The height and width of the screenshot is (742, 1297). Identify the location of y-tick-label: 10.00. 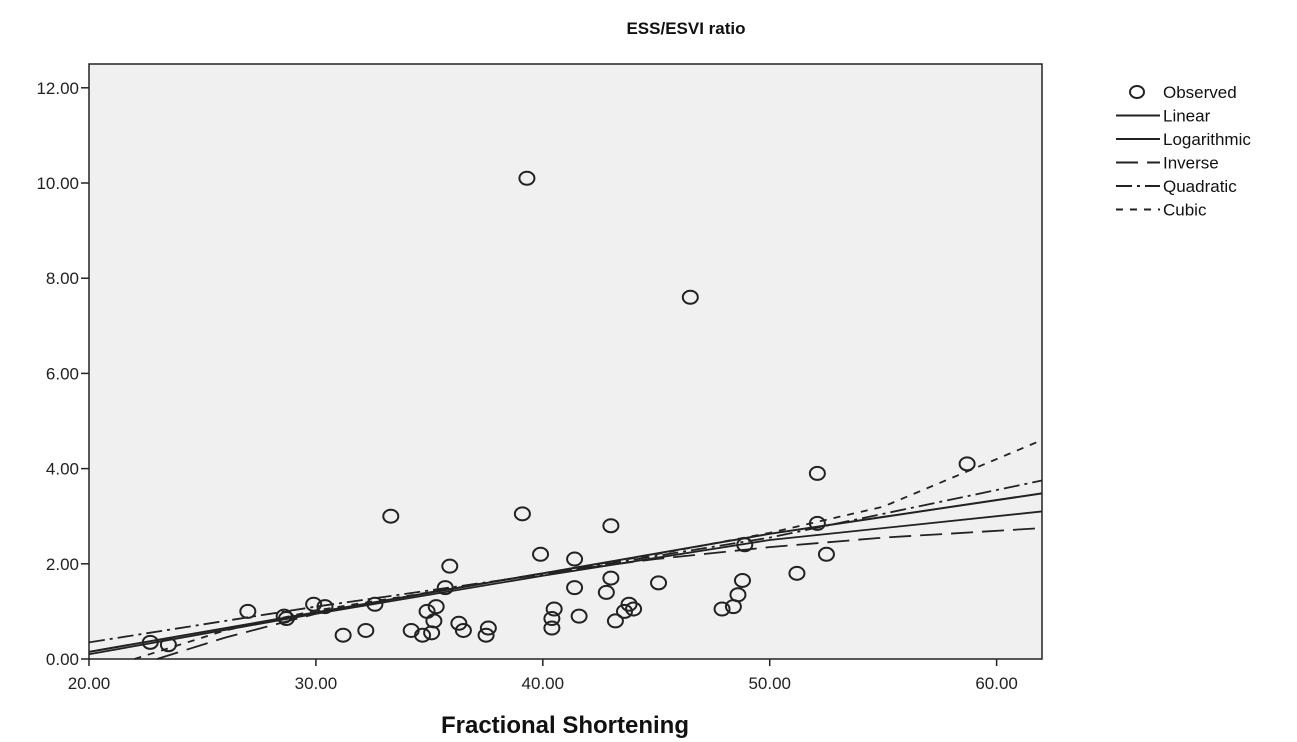
(57, 183).